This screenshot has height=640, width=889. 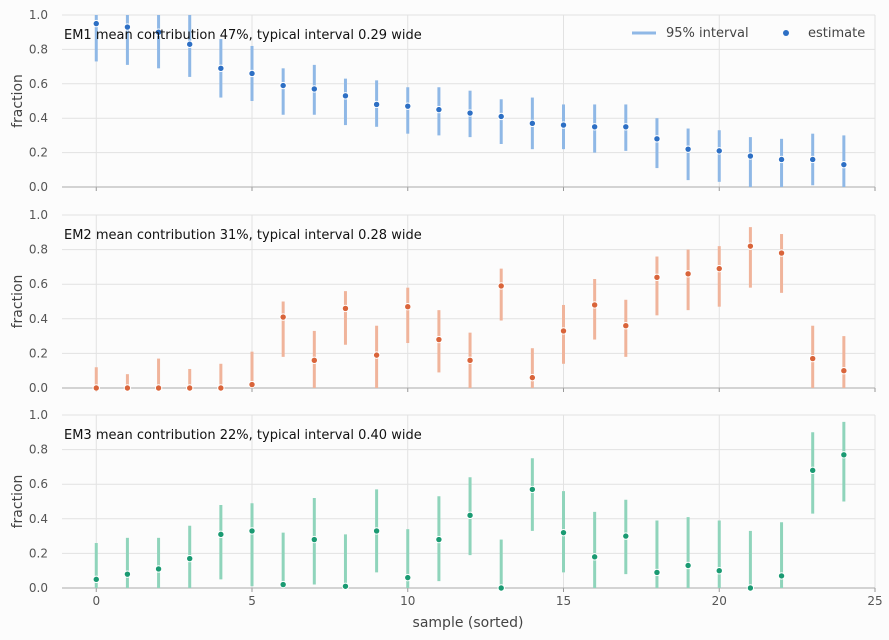 What do you see at coordinates (563, 601) in the screenshot?
I see `x-tick-label: 15` at bounding box center [563, 601].